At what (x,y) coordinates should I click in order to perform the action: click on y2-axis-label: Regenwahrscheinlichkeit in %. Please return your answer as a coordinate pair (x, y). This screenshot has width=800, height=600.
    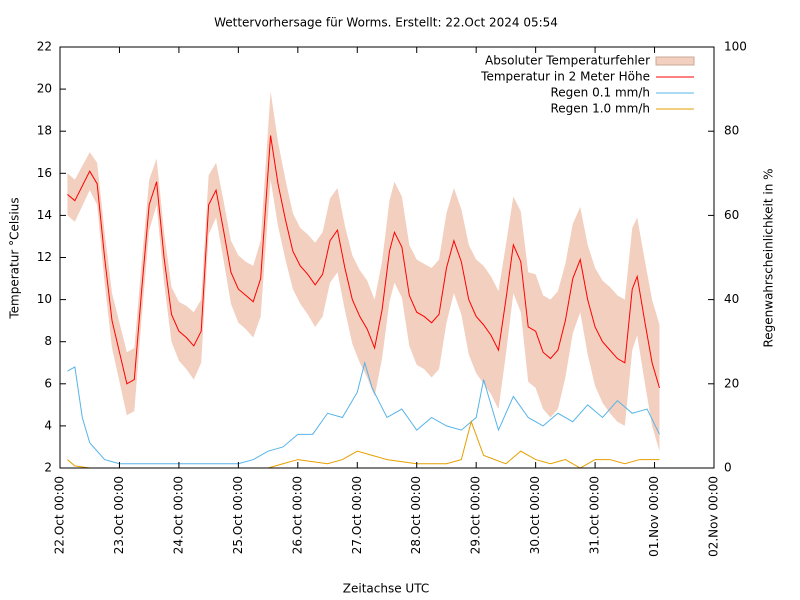
    Looking at the image, I should click on (769, 257).